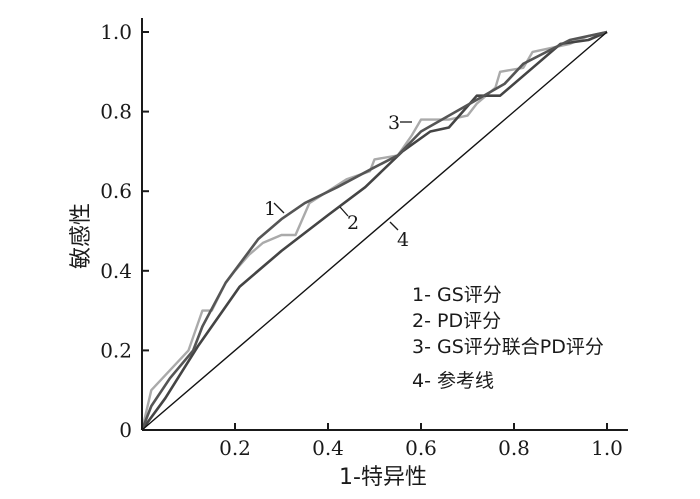 Image resolution: width=700 pixels, height=499 pixels. I want to click on x-tick-label: 0.4, so click(328, 448).